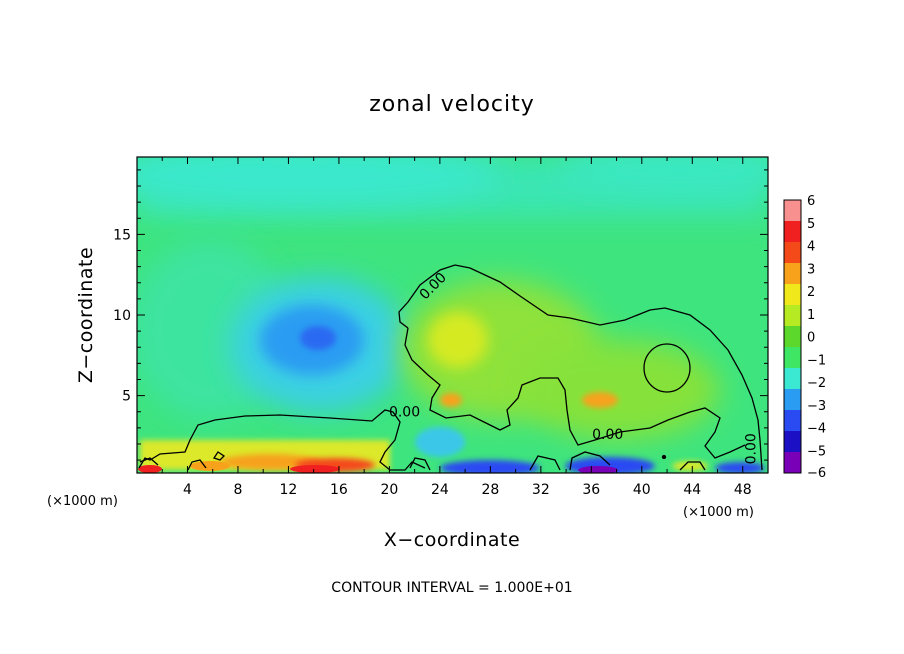  I want to click on colorbar-label: 3, so click(811, 269).